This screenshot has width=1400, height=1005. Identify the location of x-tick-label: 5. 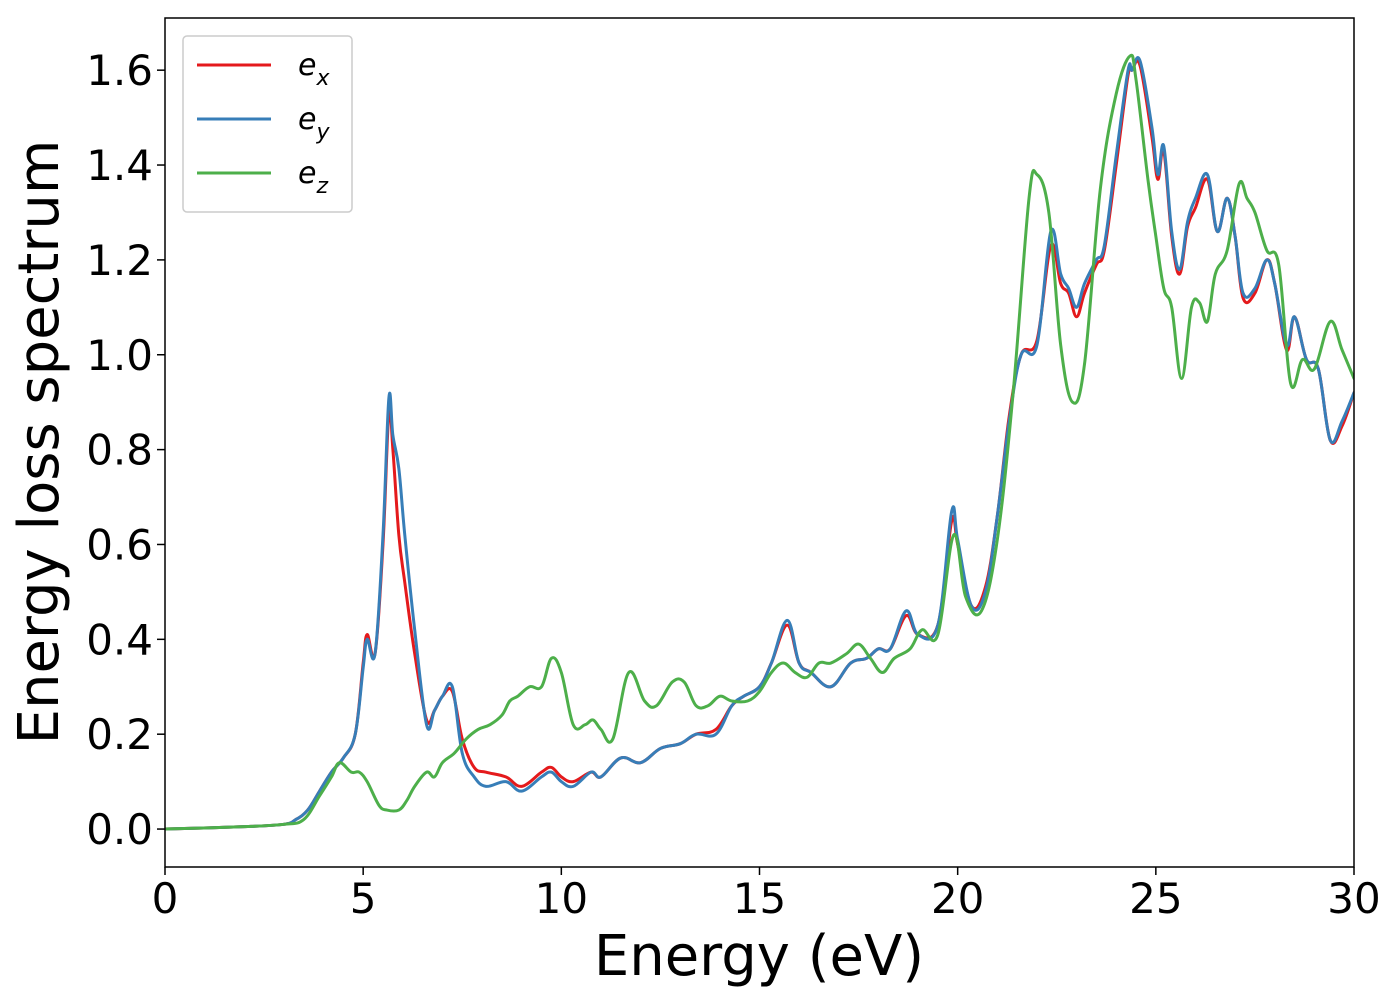
(363, 898).